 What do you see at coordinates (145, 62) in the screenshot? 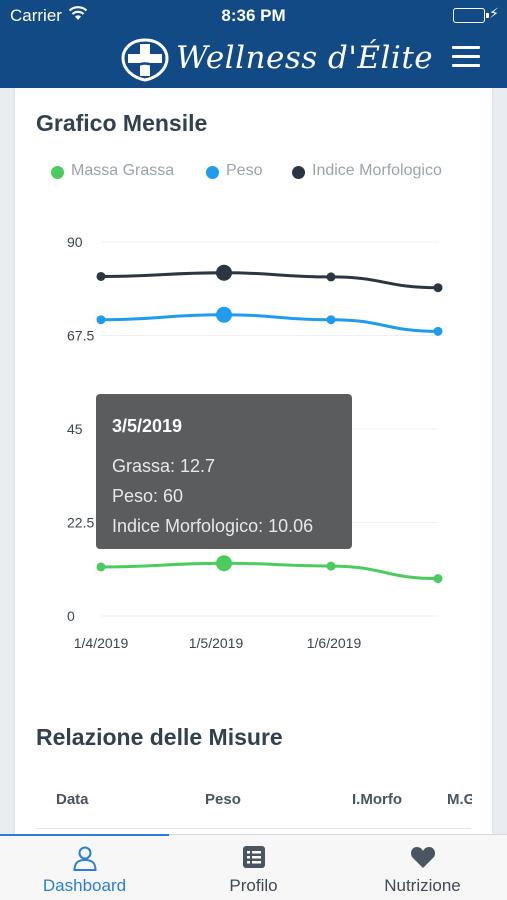
I see `logo-icon` at bounding box center [145, 62].